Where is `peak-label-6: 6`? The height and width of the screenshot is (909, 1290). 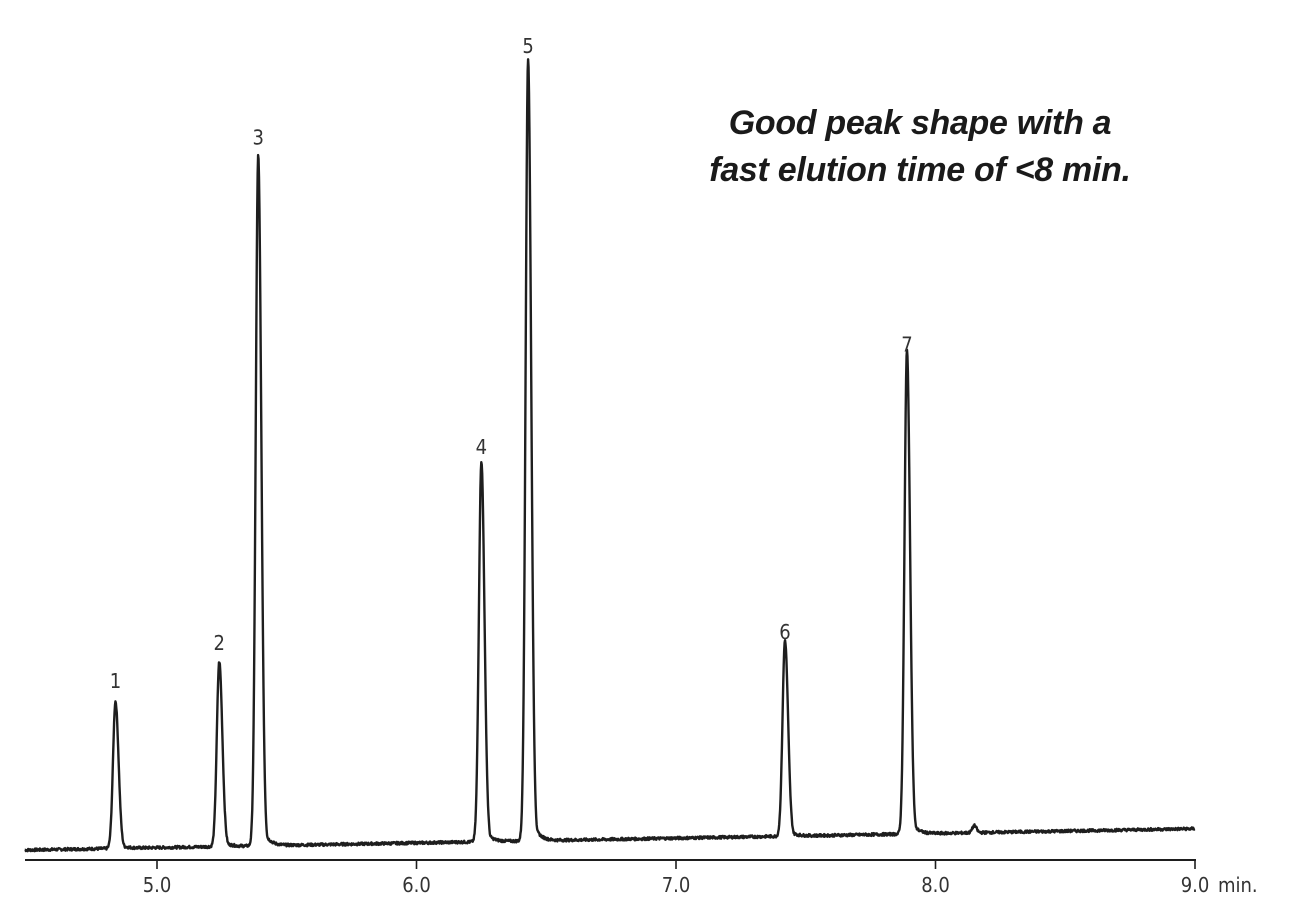 peak-label-6: 6 is located at coordinates (784, 632).